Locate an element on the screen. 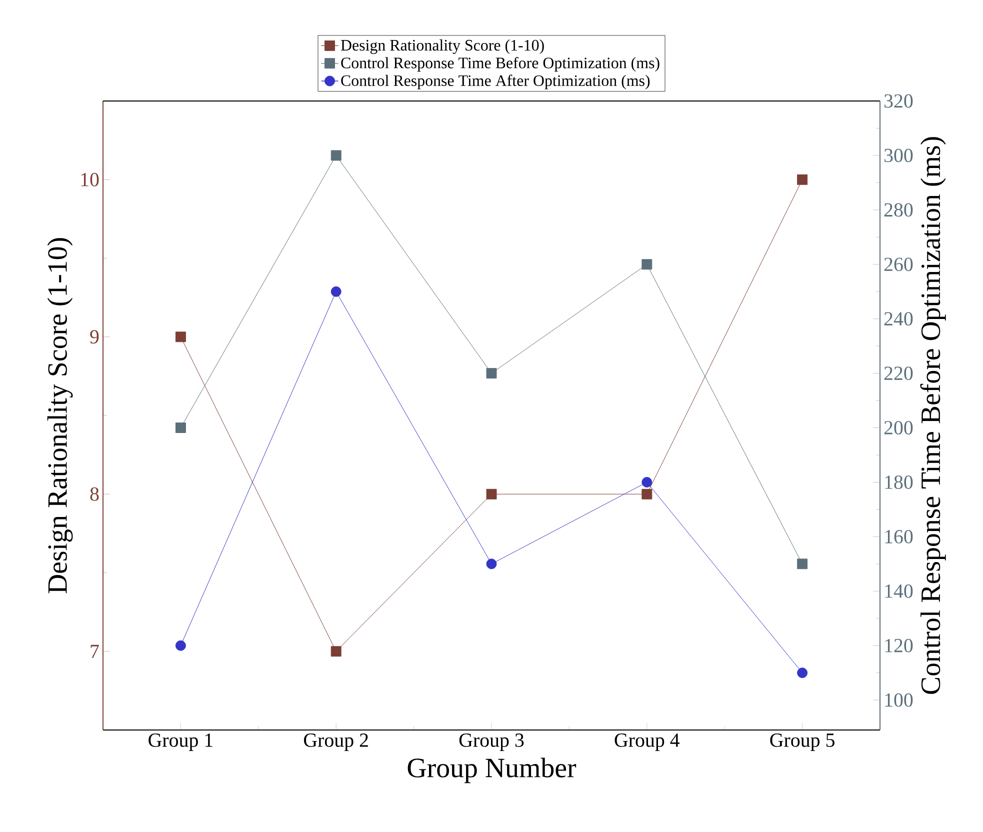 The image size is (983, 832). x-tick-label: Group 2 is located at coordinates (336, 742).